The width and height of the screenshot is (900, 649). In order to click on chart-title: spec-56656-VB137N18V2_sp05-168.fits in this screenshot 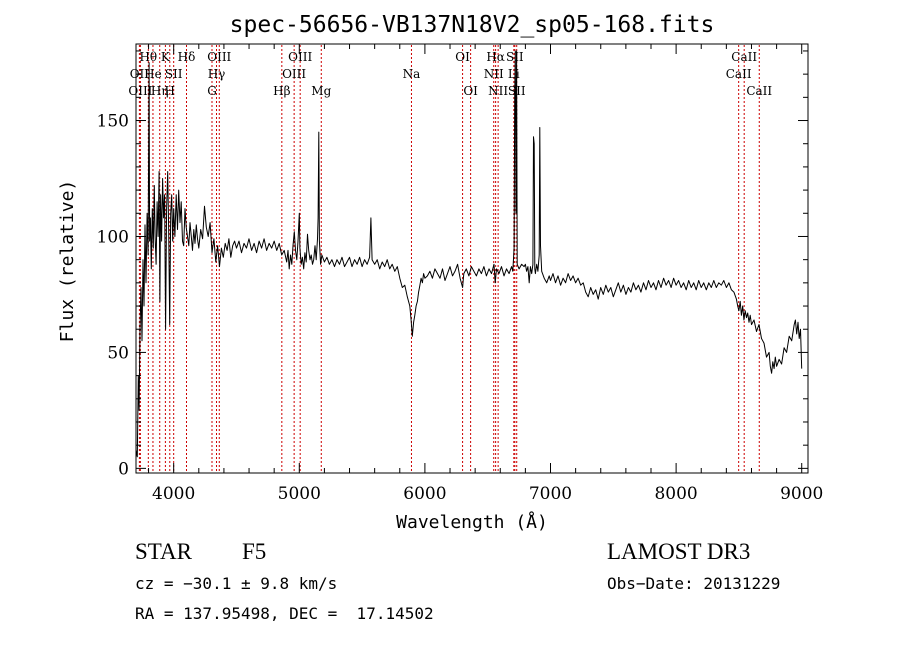, I will do `click(472, 25)`.